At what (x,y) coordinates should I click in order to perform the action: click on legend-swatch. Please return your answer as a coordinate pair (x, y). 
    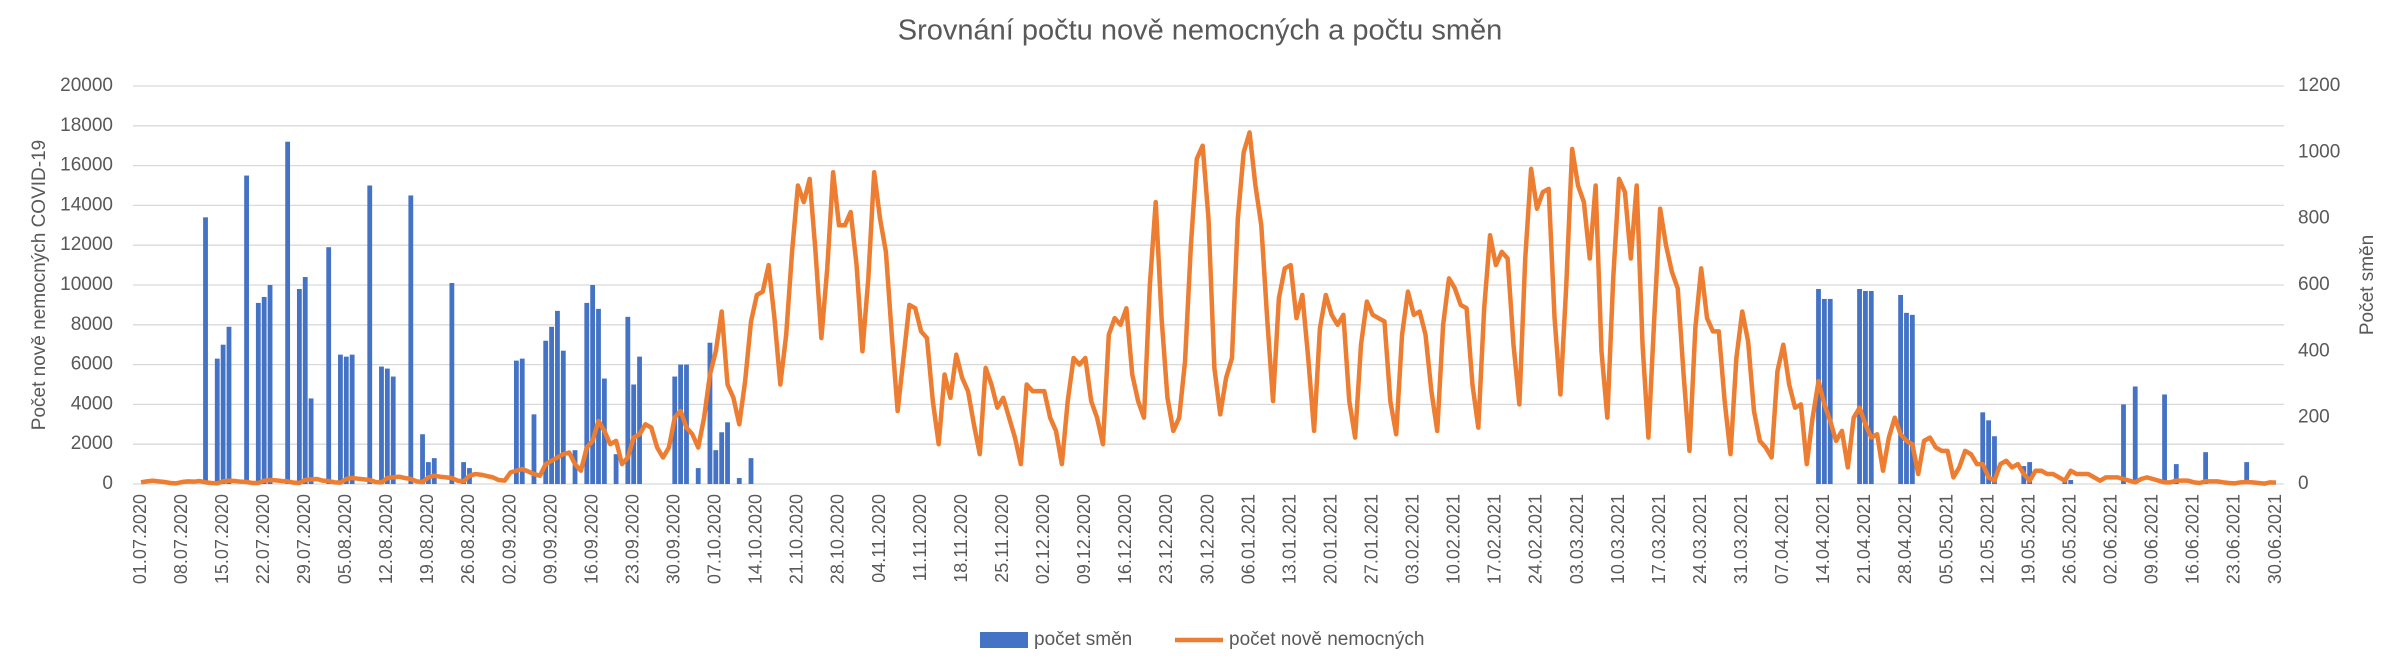
    Looking at the image, I should click on (1004, 640).